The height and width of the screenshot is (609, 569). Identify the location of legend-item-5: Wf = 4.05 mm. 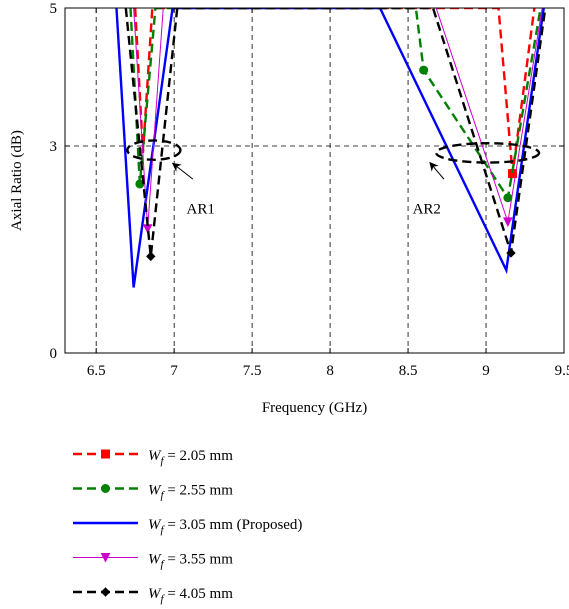
(153, 595).